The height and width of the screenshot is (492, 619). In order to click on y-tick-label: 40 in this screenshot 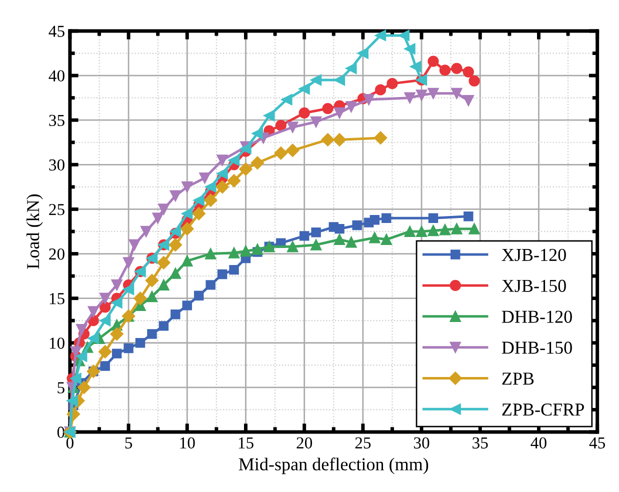, I will do `click(56, 76)`.